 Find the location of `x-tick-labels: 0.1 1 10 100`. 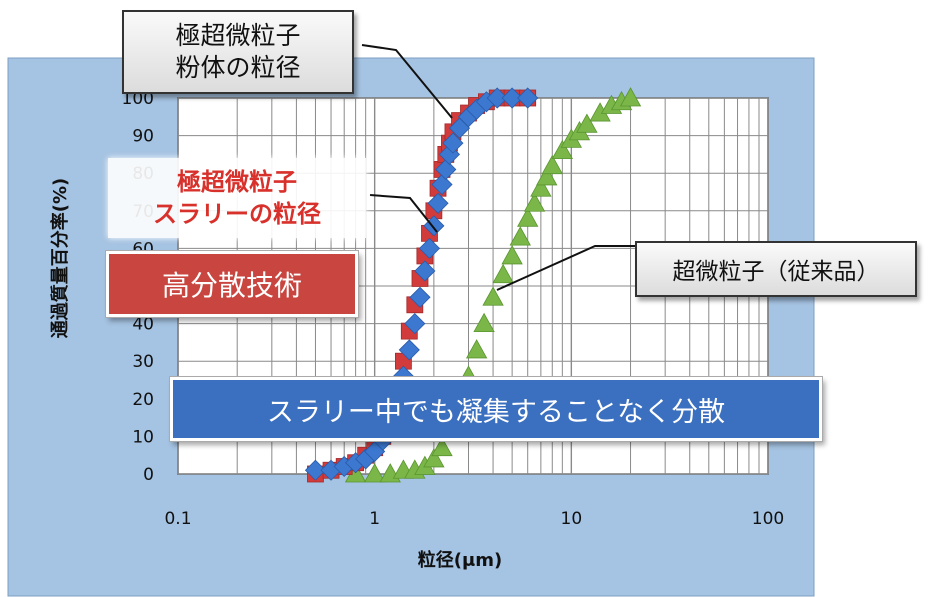

x-tick-labels: 0.1 1 10 100 is located at coordinates (474, 519).